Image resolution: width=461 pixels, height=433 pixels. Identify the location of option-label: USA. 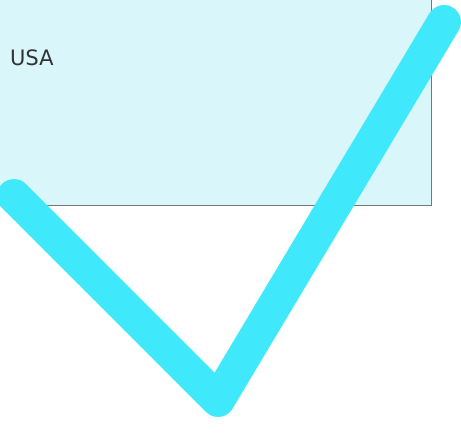
(32, 58).